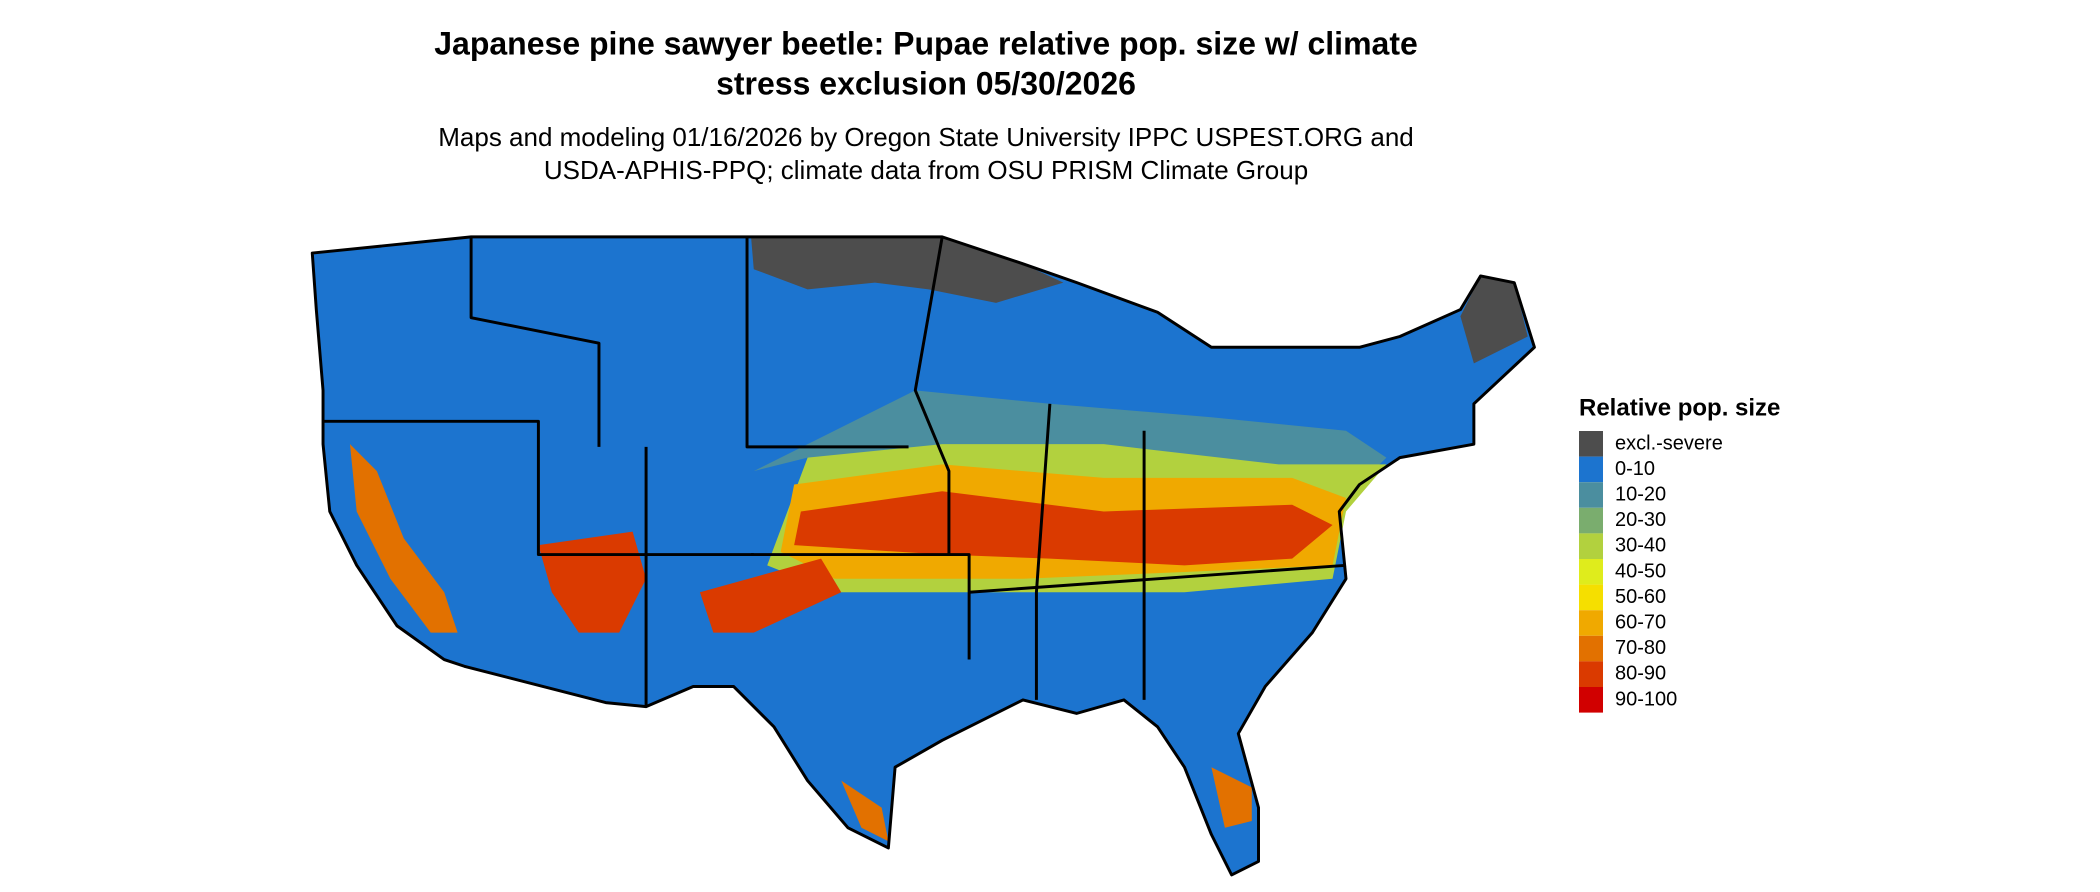 The height and width of the screenshot is (892, 2100). I want to click on legend-label: 0-10, so click(1635, 469).